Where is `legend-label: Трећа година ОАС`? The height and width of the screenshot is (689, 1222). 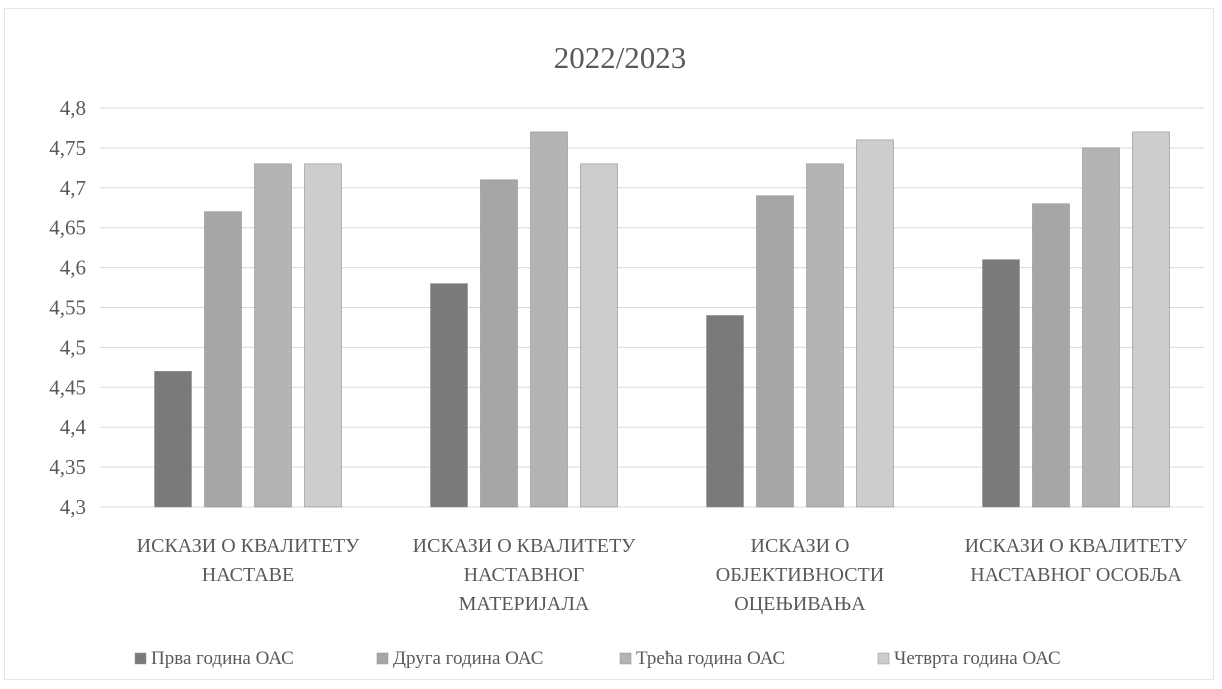 legend-label: Трећа година ОАС is located at coordinates (710, 658).